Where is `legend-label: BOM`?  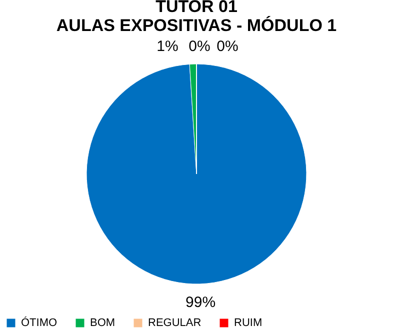 legend-label: BOM is located at coordinates (103, 323).